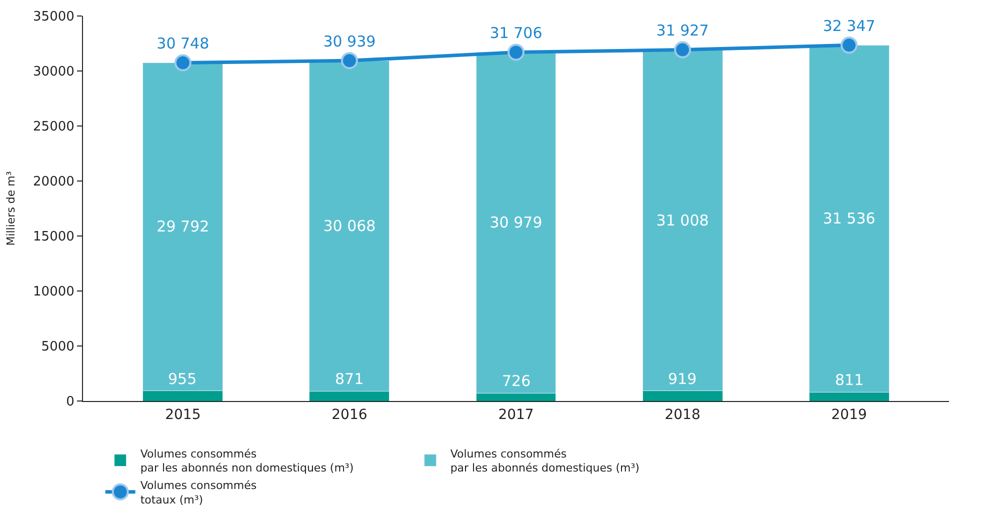 This screenshot has width=989, height=524. I want to click on data-label: 31 927, so click(682, 31).